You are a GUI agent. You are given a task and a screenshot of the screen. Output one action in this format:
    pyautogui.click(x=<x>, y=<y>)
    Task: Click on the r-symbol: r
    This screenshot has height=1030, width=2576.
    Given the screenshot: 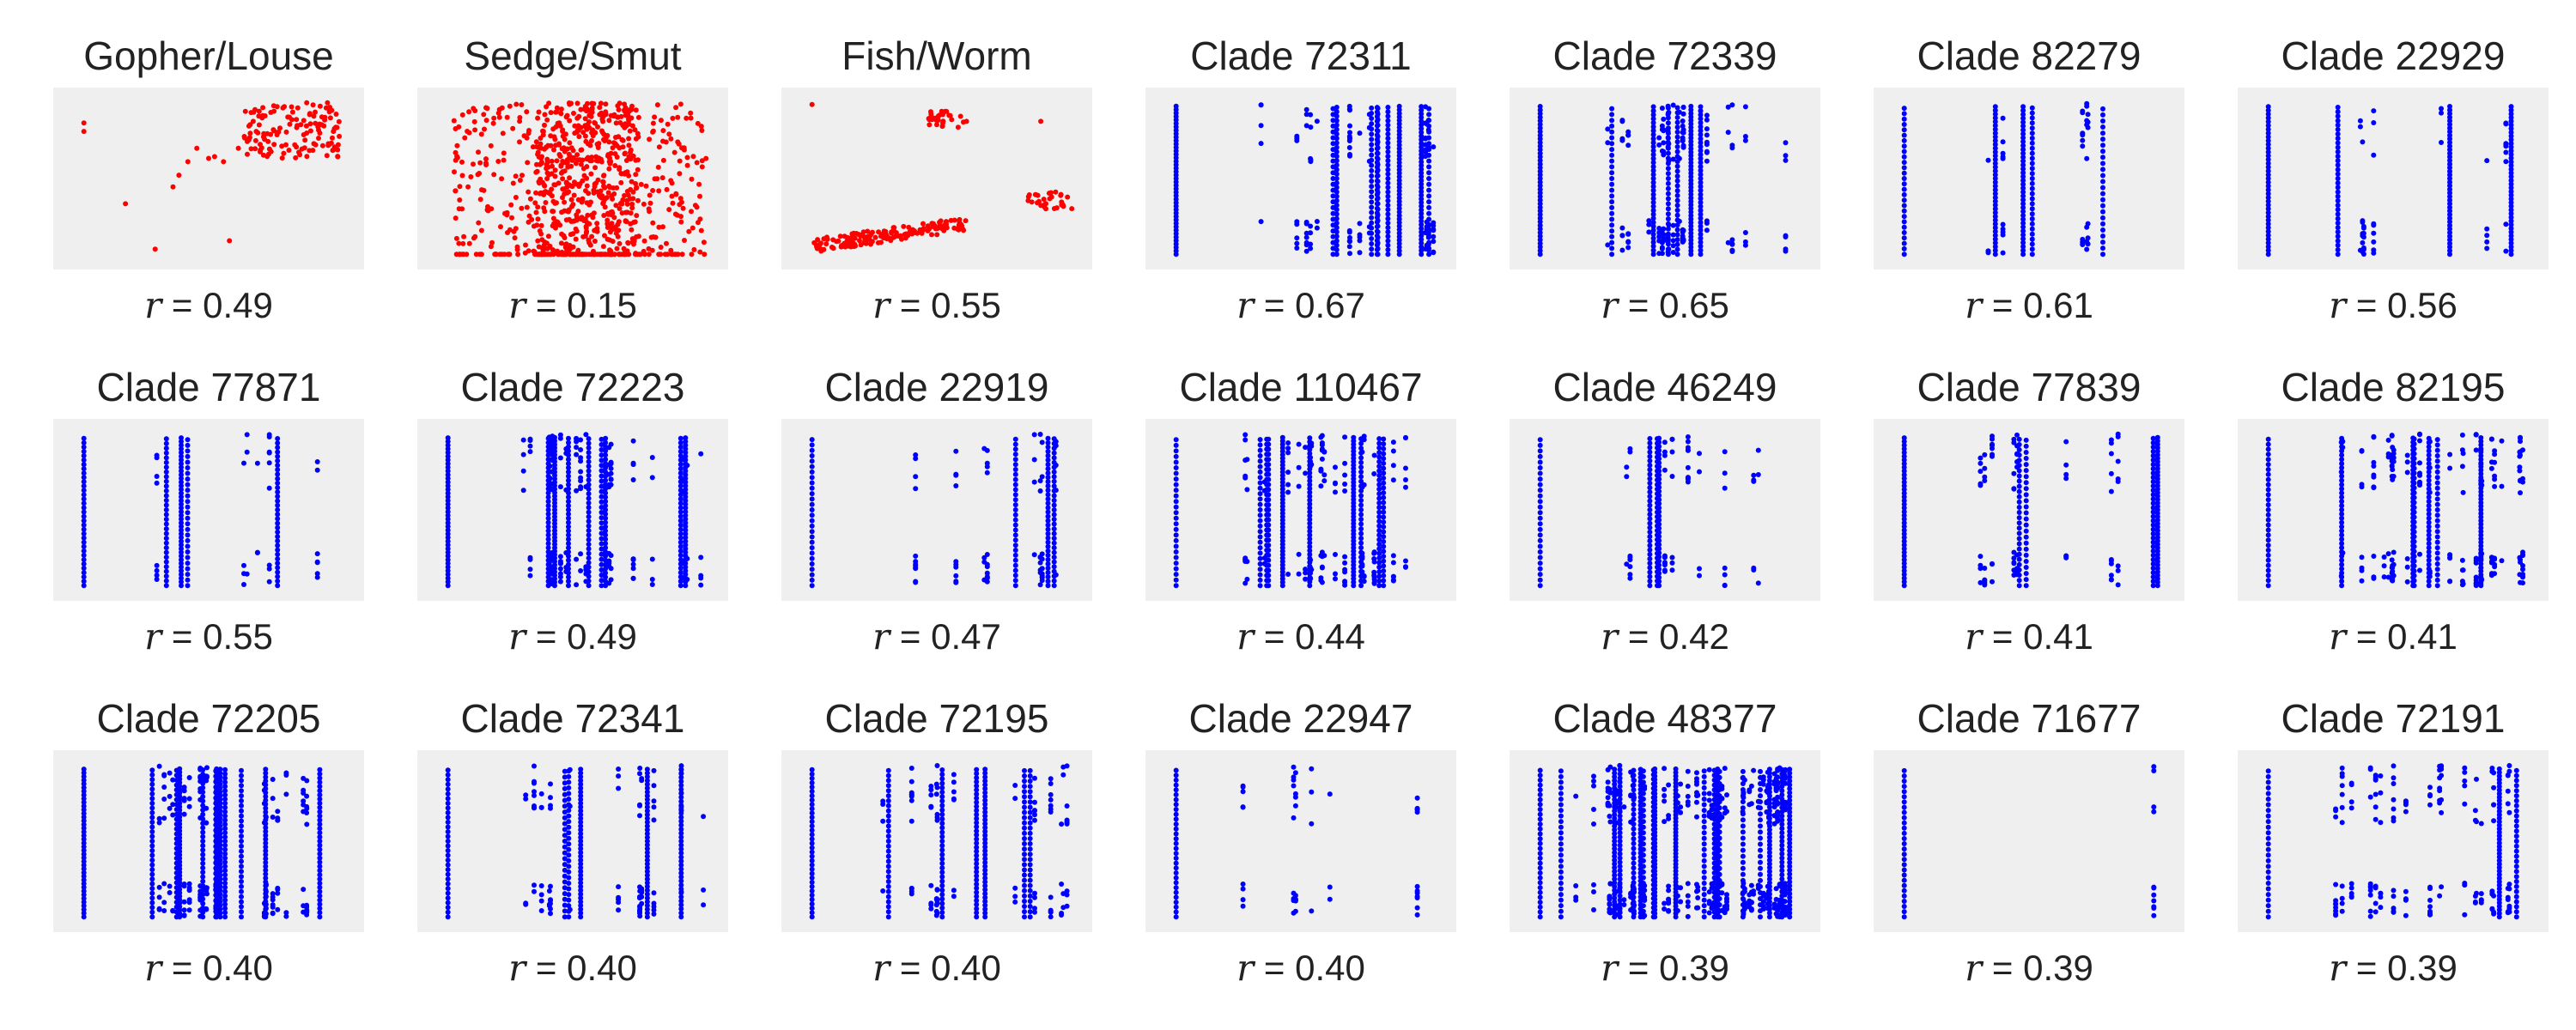 What is the action you would take?
    pyautogui.click(x=1246, y=636)
    